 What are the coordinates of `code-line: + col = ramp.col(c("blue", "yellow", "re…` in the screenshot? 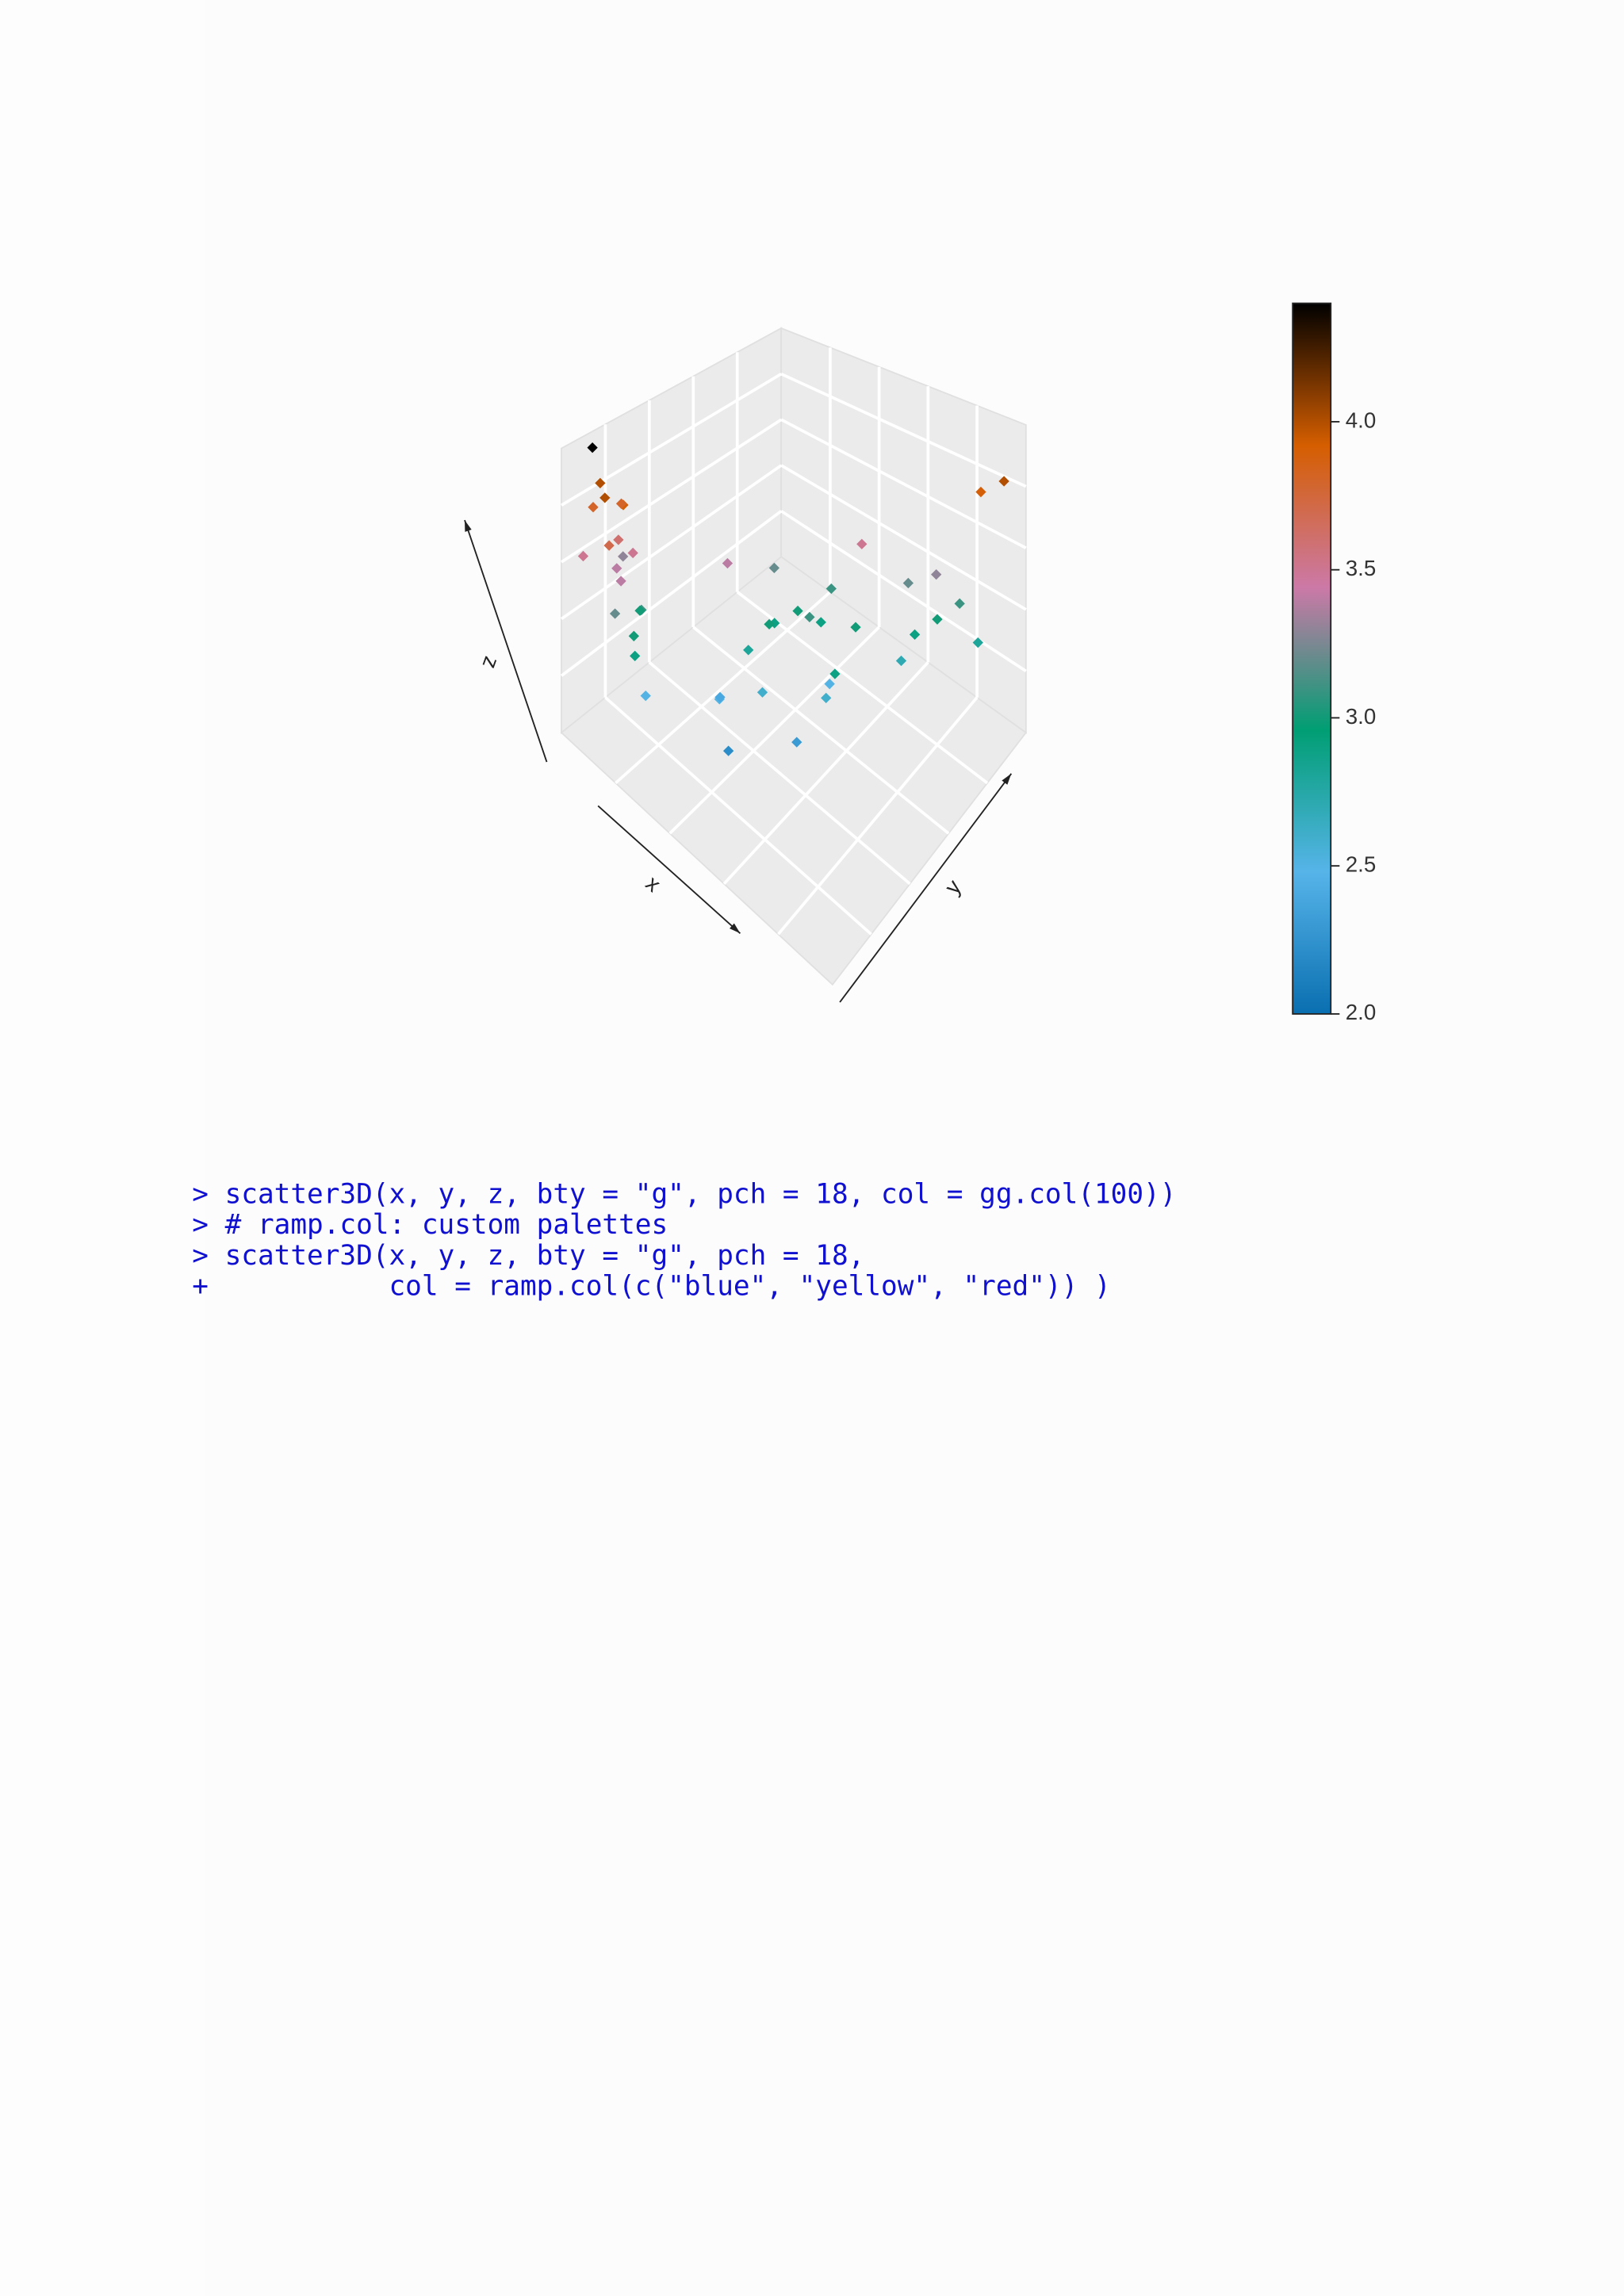 It's located at (651, 1287).